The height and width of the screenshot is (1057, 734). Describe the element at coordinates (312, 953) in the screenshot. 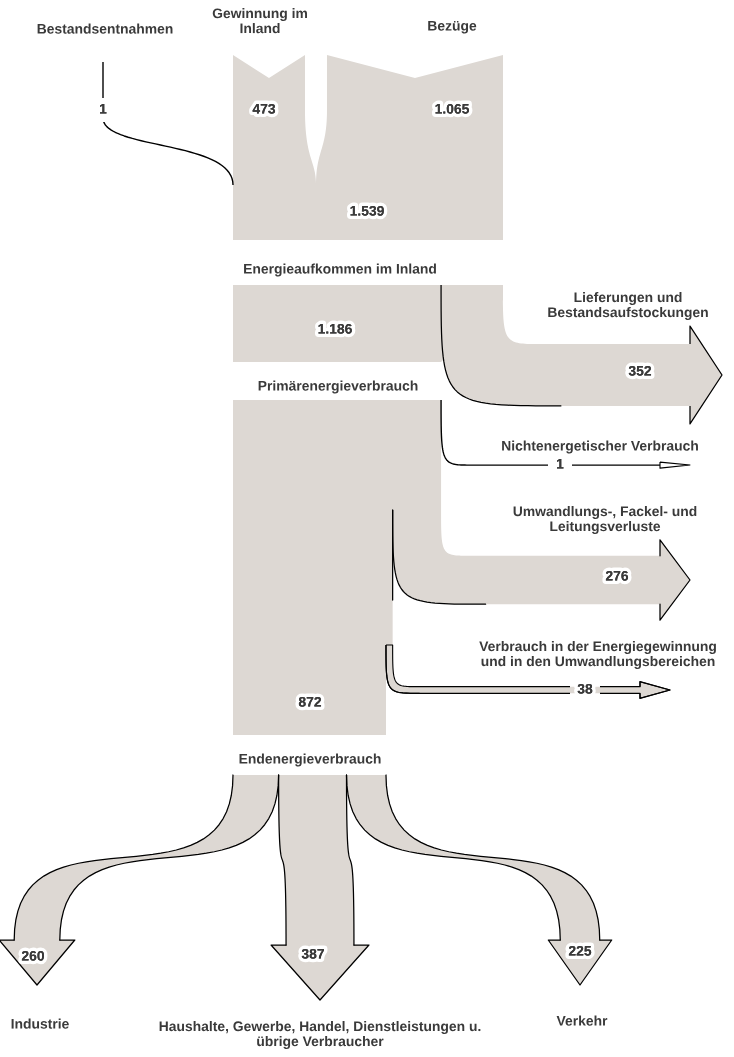

I see `data-label: 387` at that location.